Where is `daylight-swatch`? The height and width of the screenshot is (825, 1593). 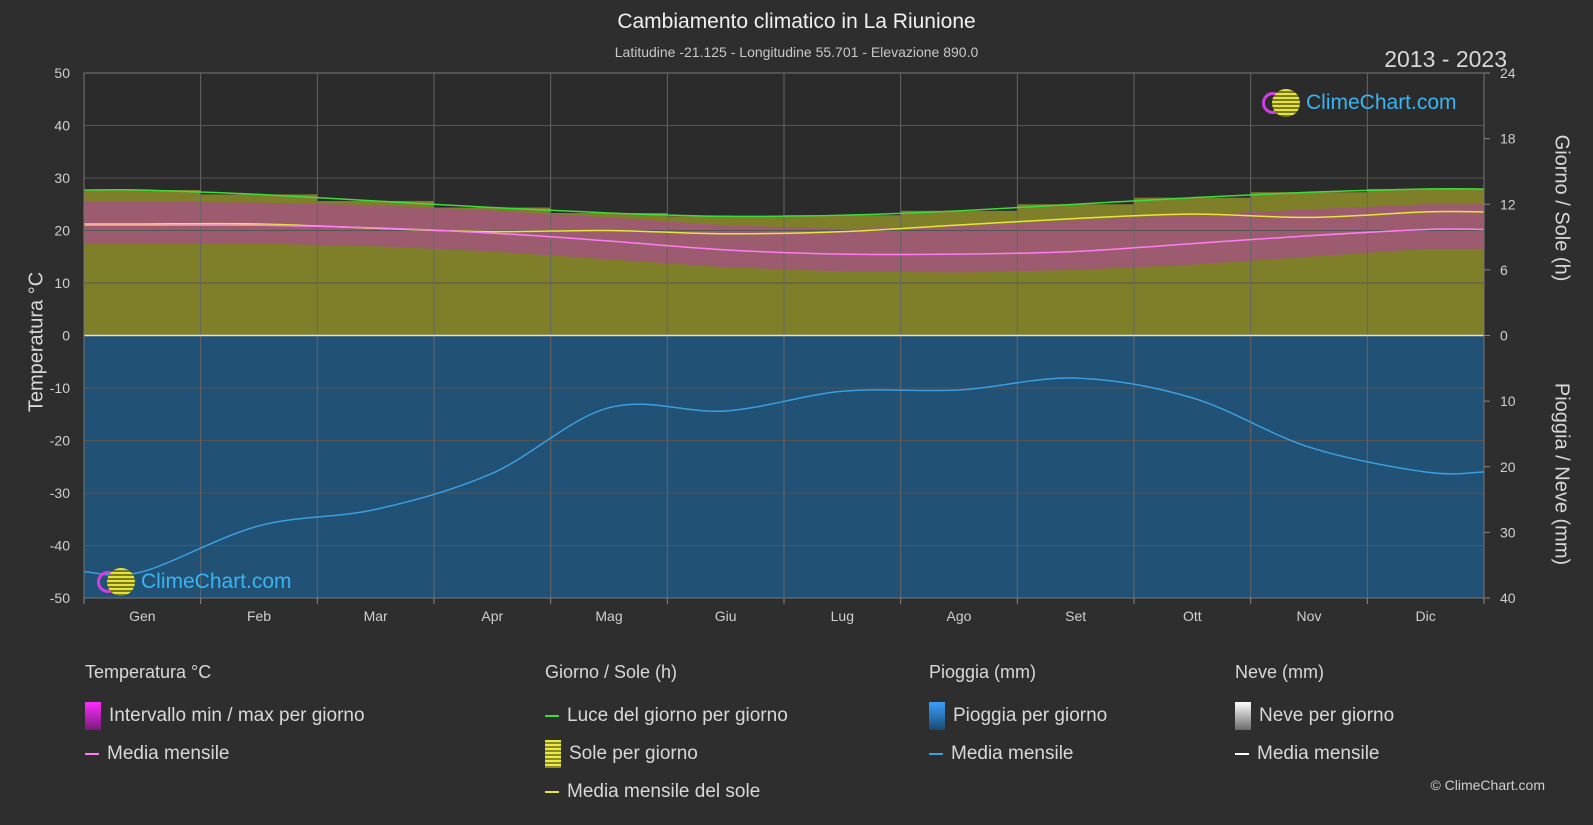 daylight-swatch is located at coordinates (552, 716).